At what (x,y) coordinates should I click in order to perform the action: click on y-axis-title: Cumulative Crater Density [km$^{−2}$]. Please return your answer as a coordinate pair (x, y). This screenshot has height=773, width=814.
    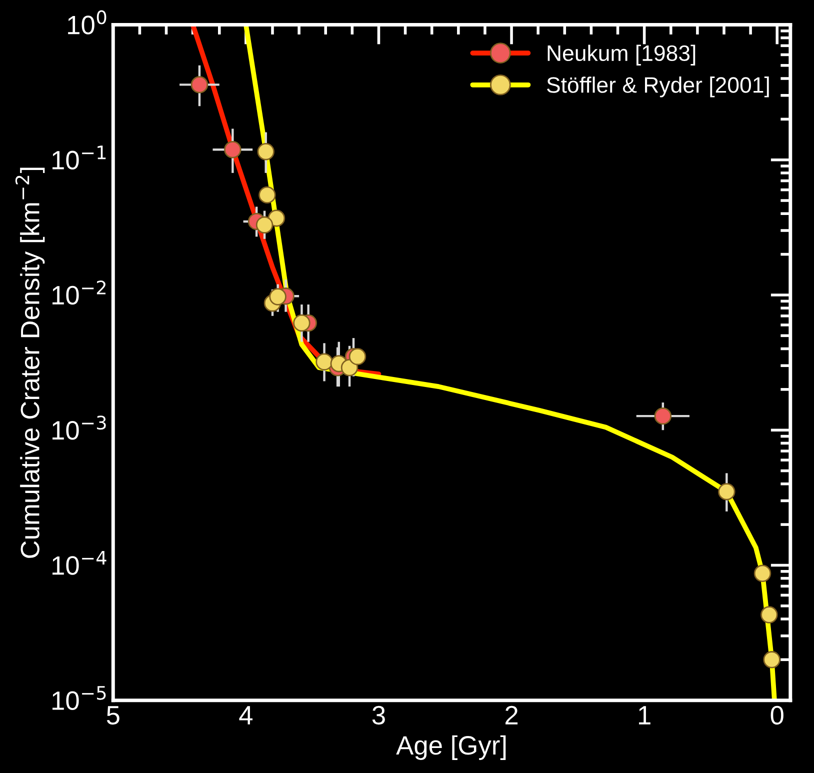
    Looking at the image, I should click on (30, 363).